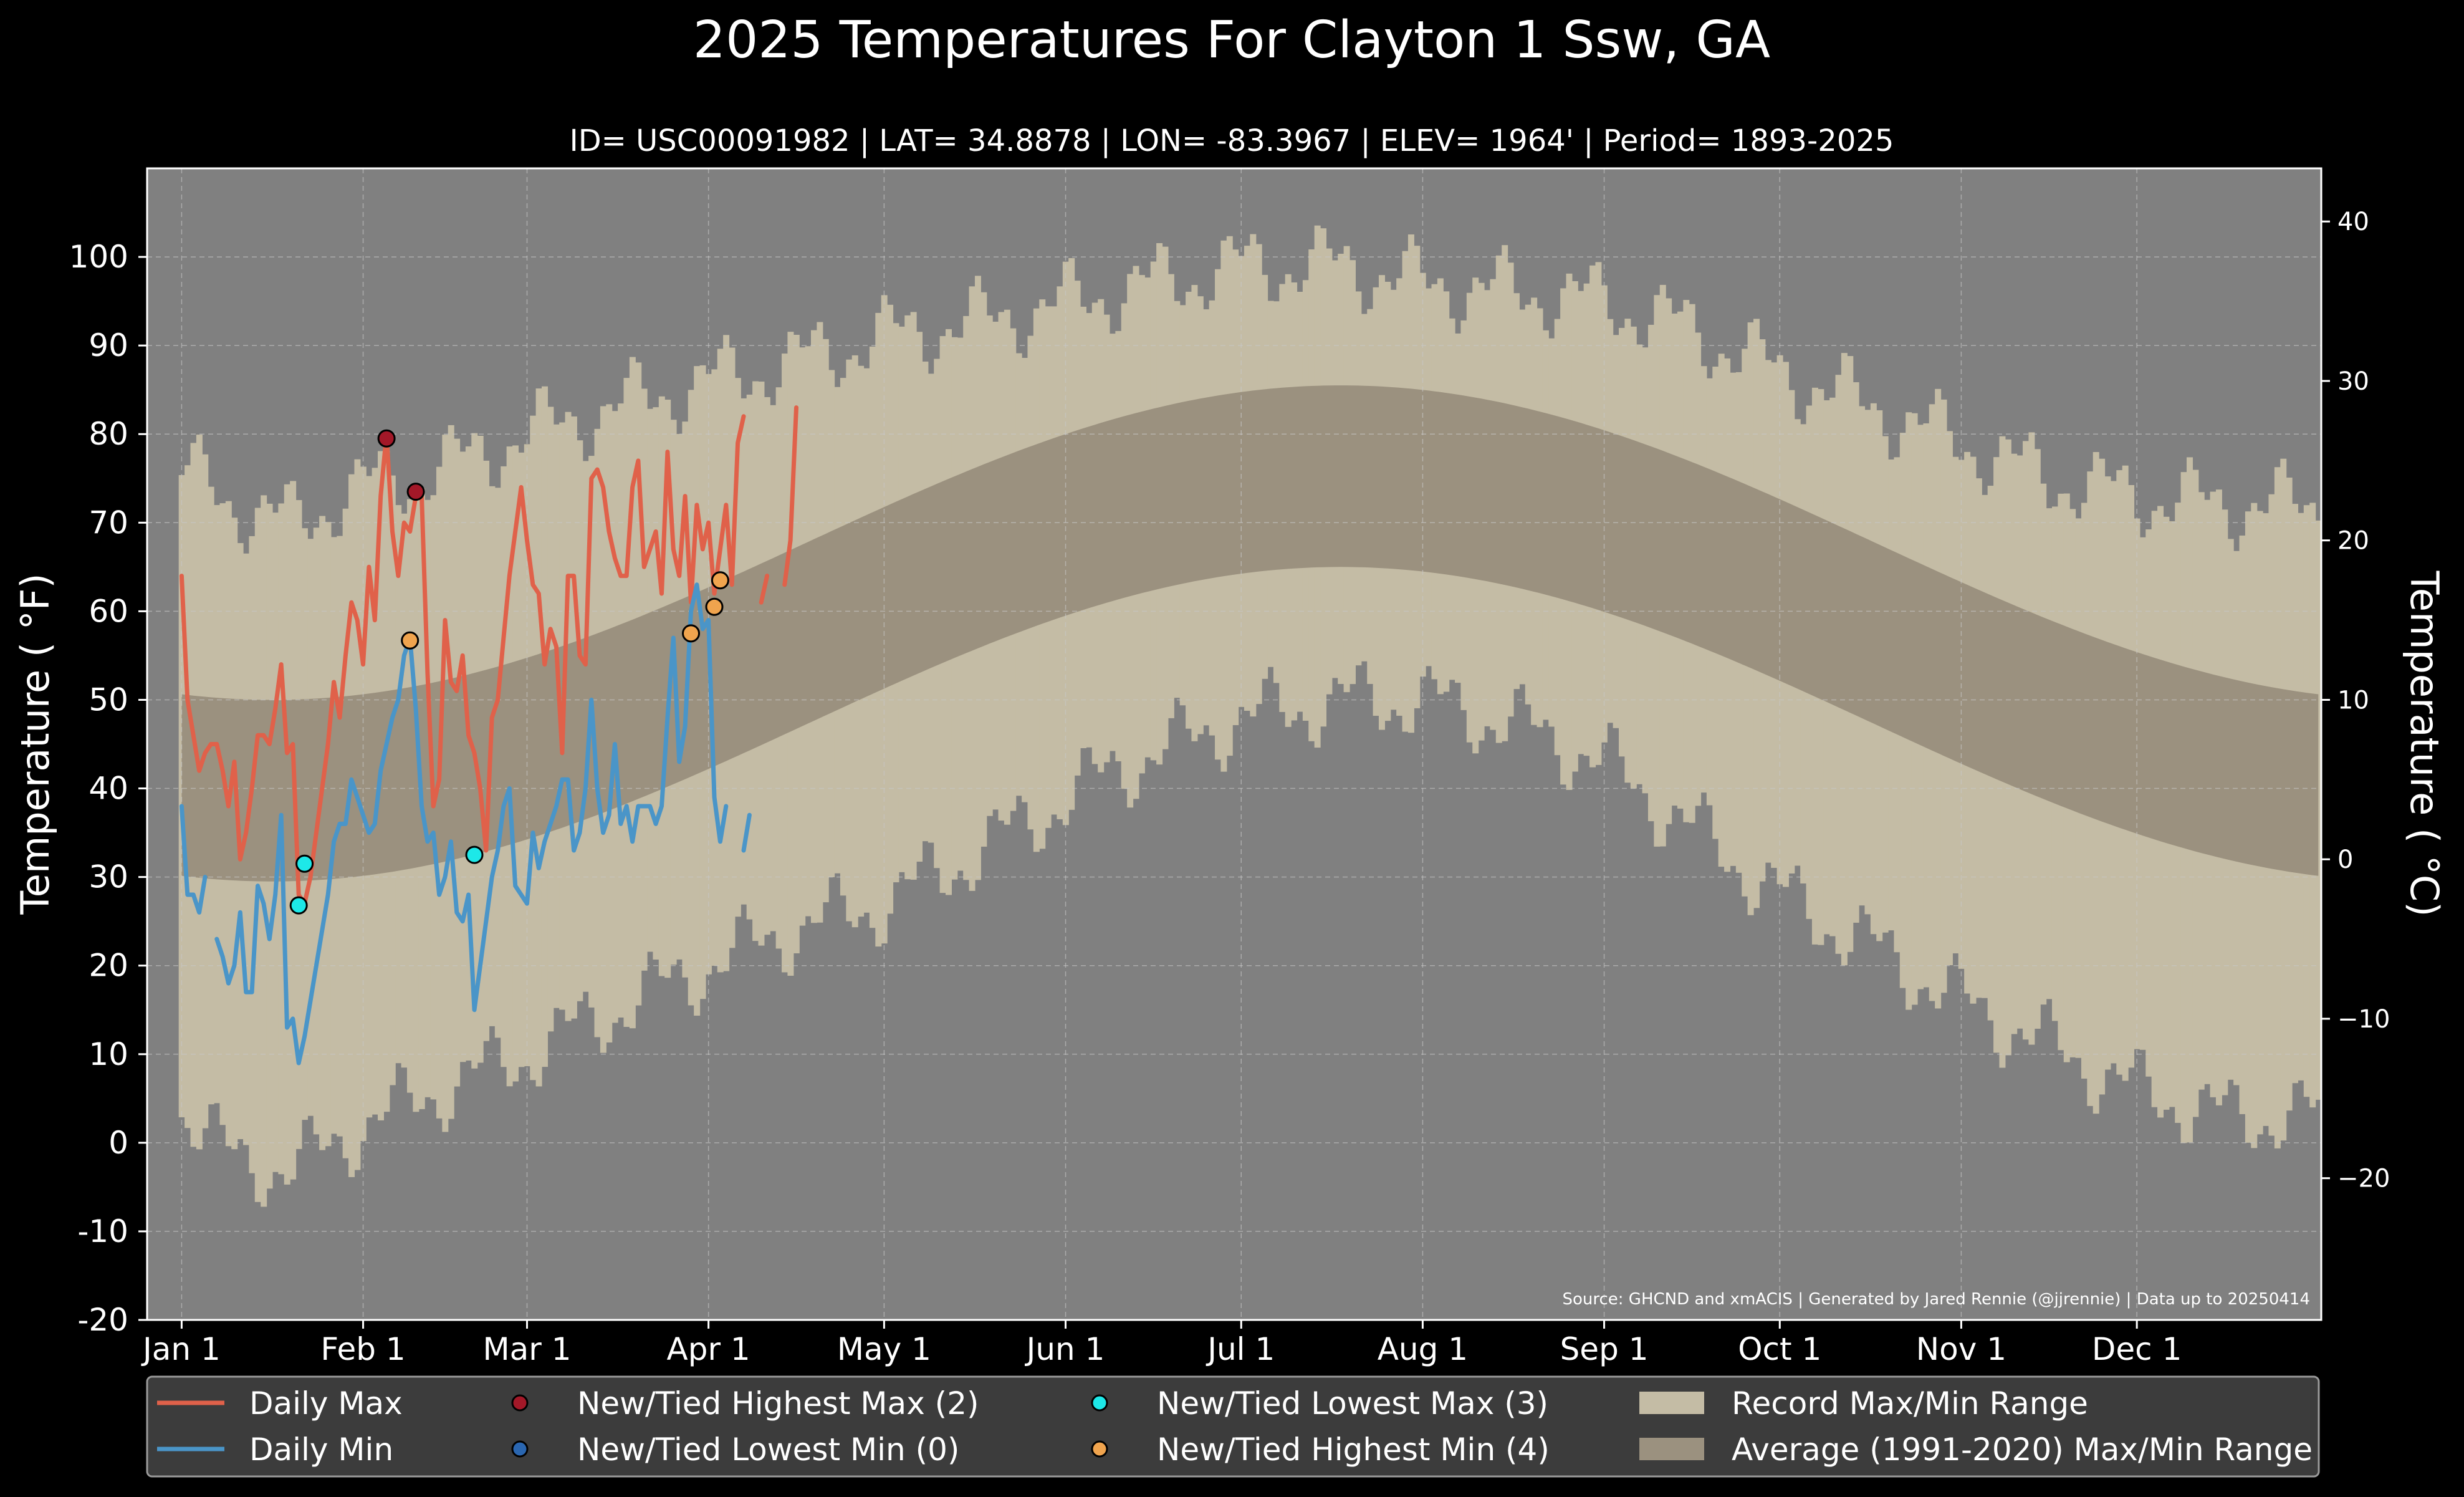  I want to click on y-right-tick-label: 0, so click(2345, 859).